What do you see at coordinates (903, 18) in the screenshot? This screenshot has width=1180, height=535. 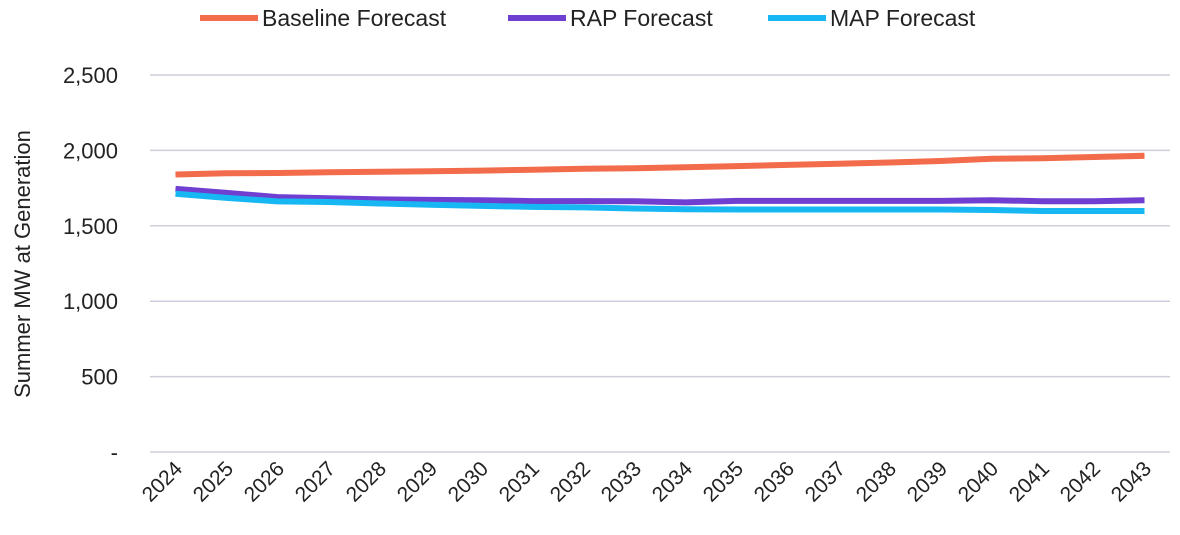 I see `legend-label: MAP Forecast` at bounding box center [903, 18].